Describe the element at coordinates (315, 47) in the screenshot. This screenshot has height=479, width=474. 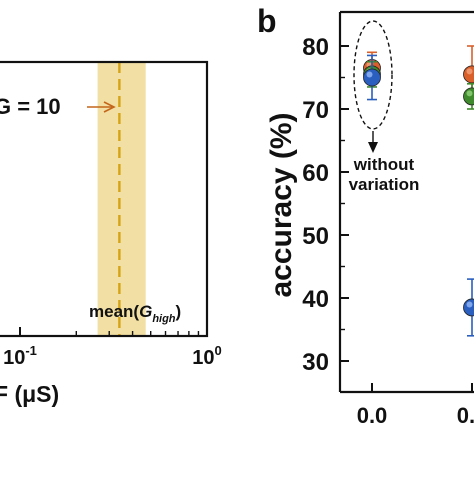
I see `panel-b-y-tick-label-80: 80` at that location.